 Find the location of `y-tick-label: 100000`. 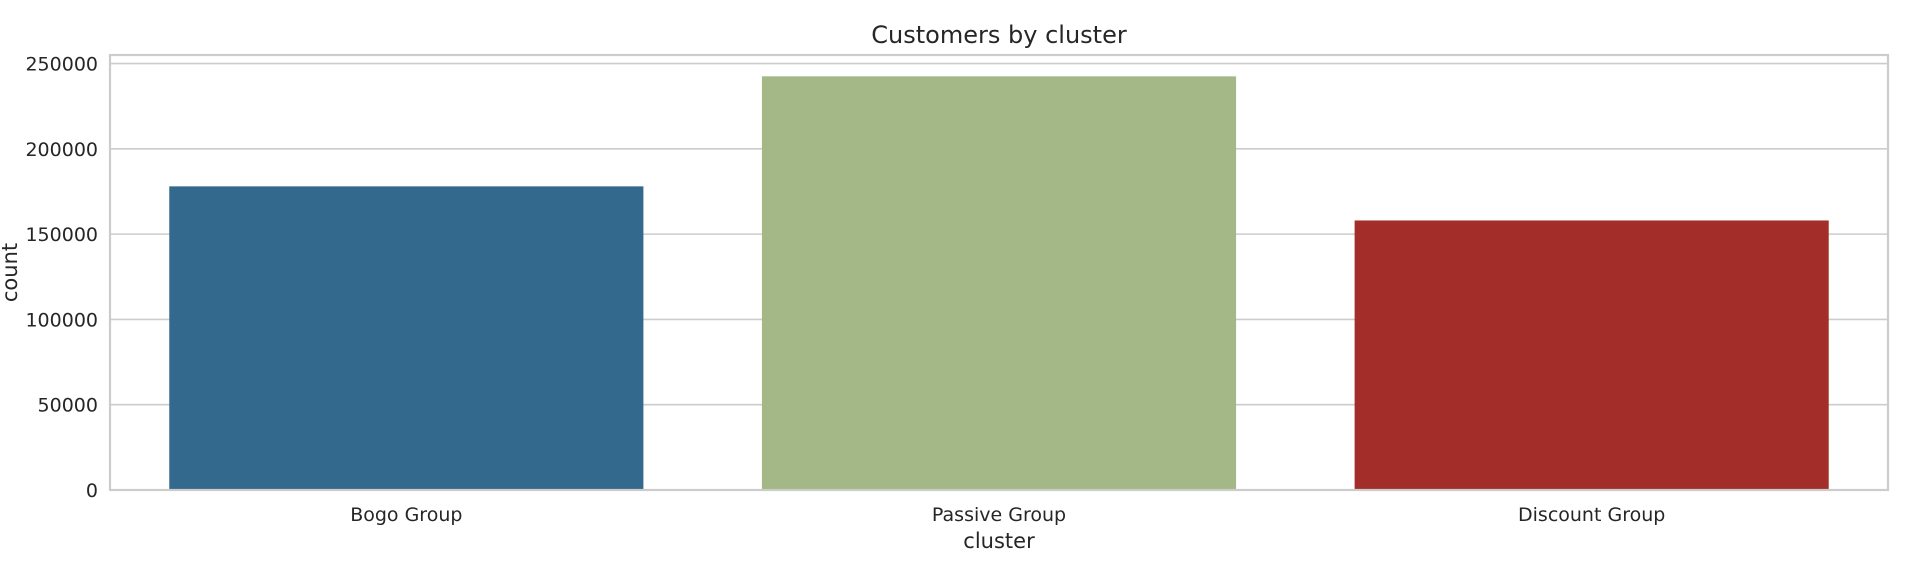

y-tick-label: 100000 is located at coordinates (61, 320).